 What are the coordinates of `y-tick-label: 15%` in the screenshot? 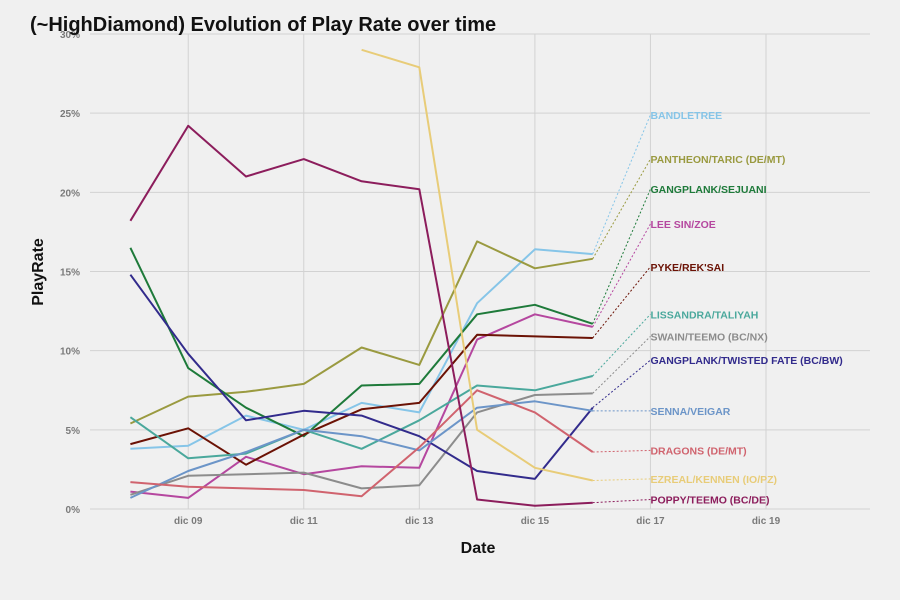 It's located at (70, 273).